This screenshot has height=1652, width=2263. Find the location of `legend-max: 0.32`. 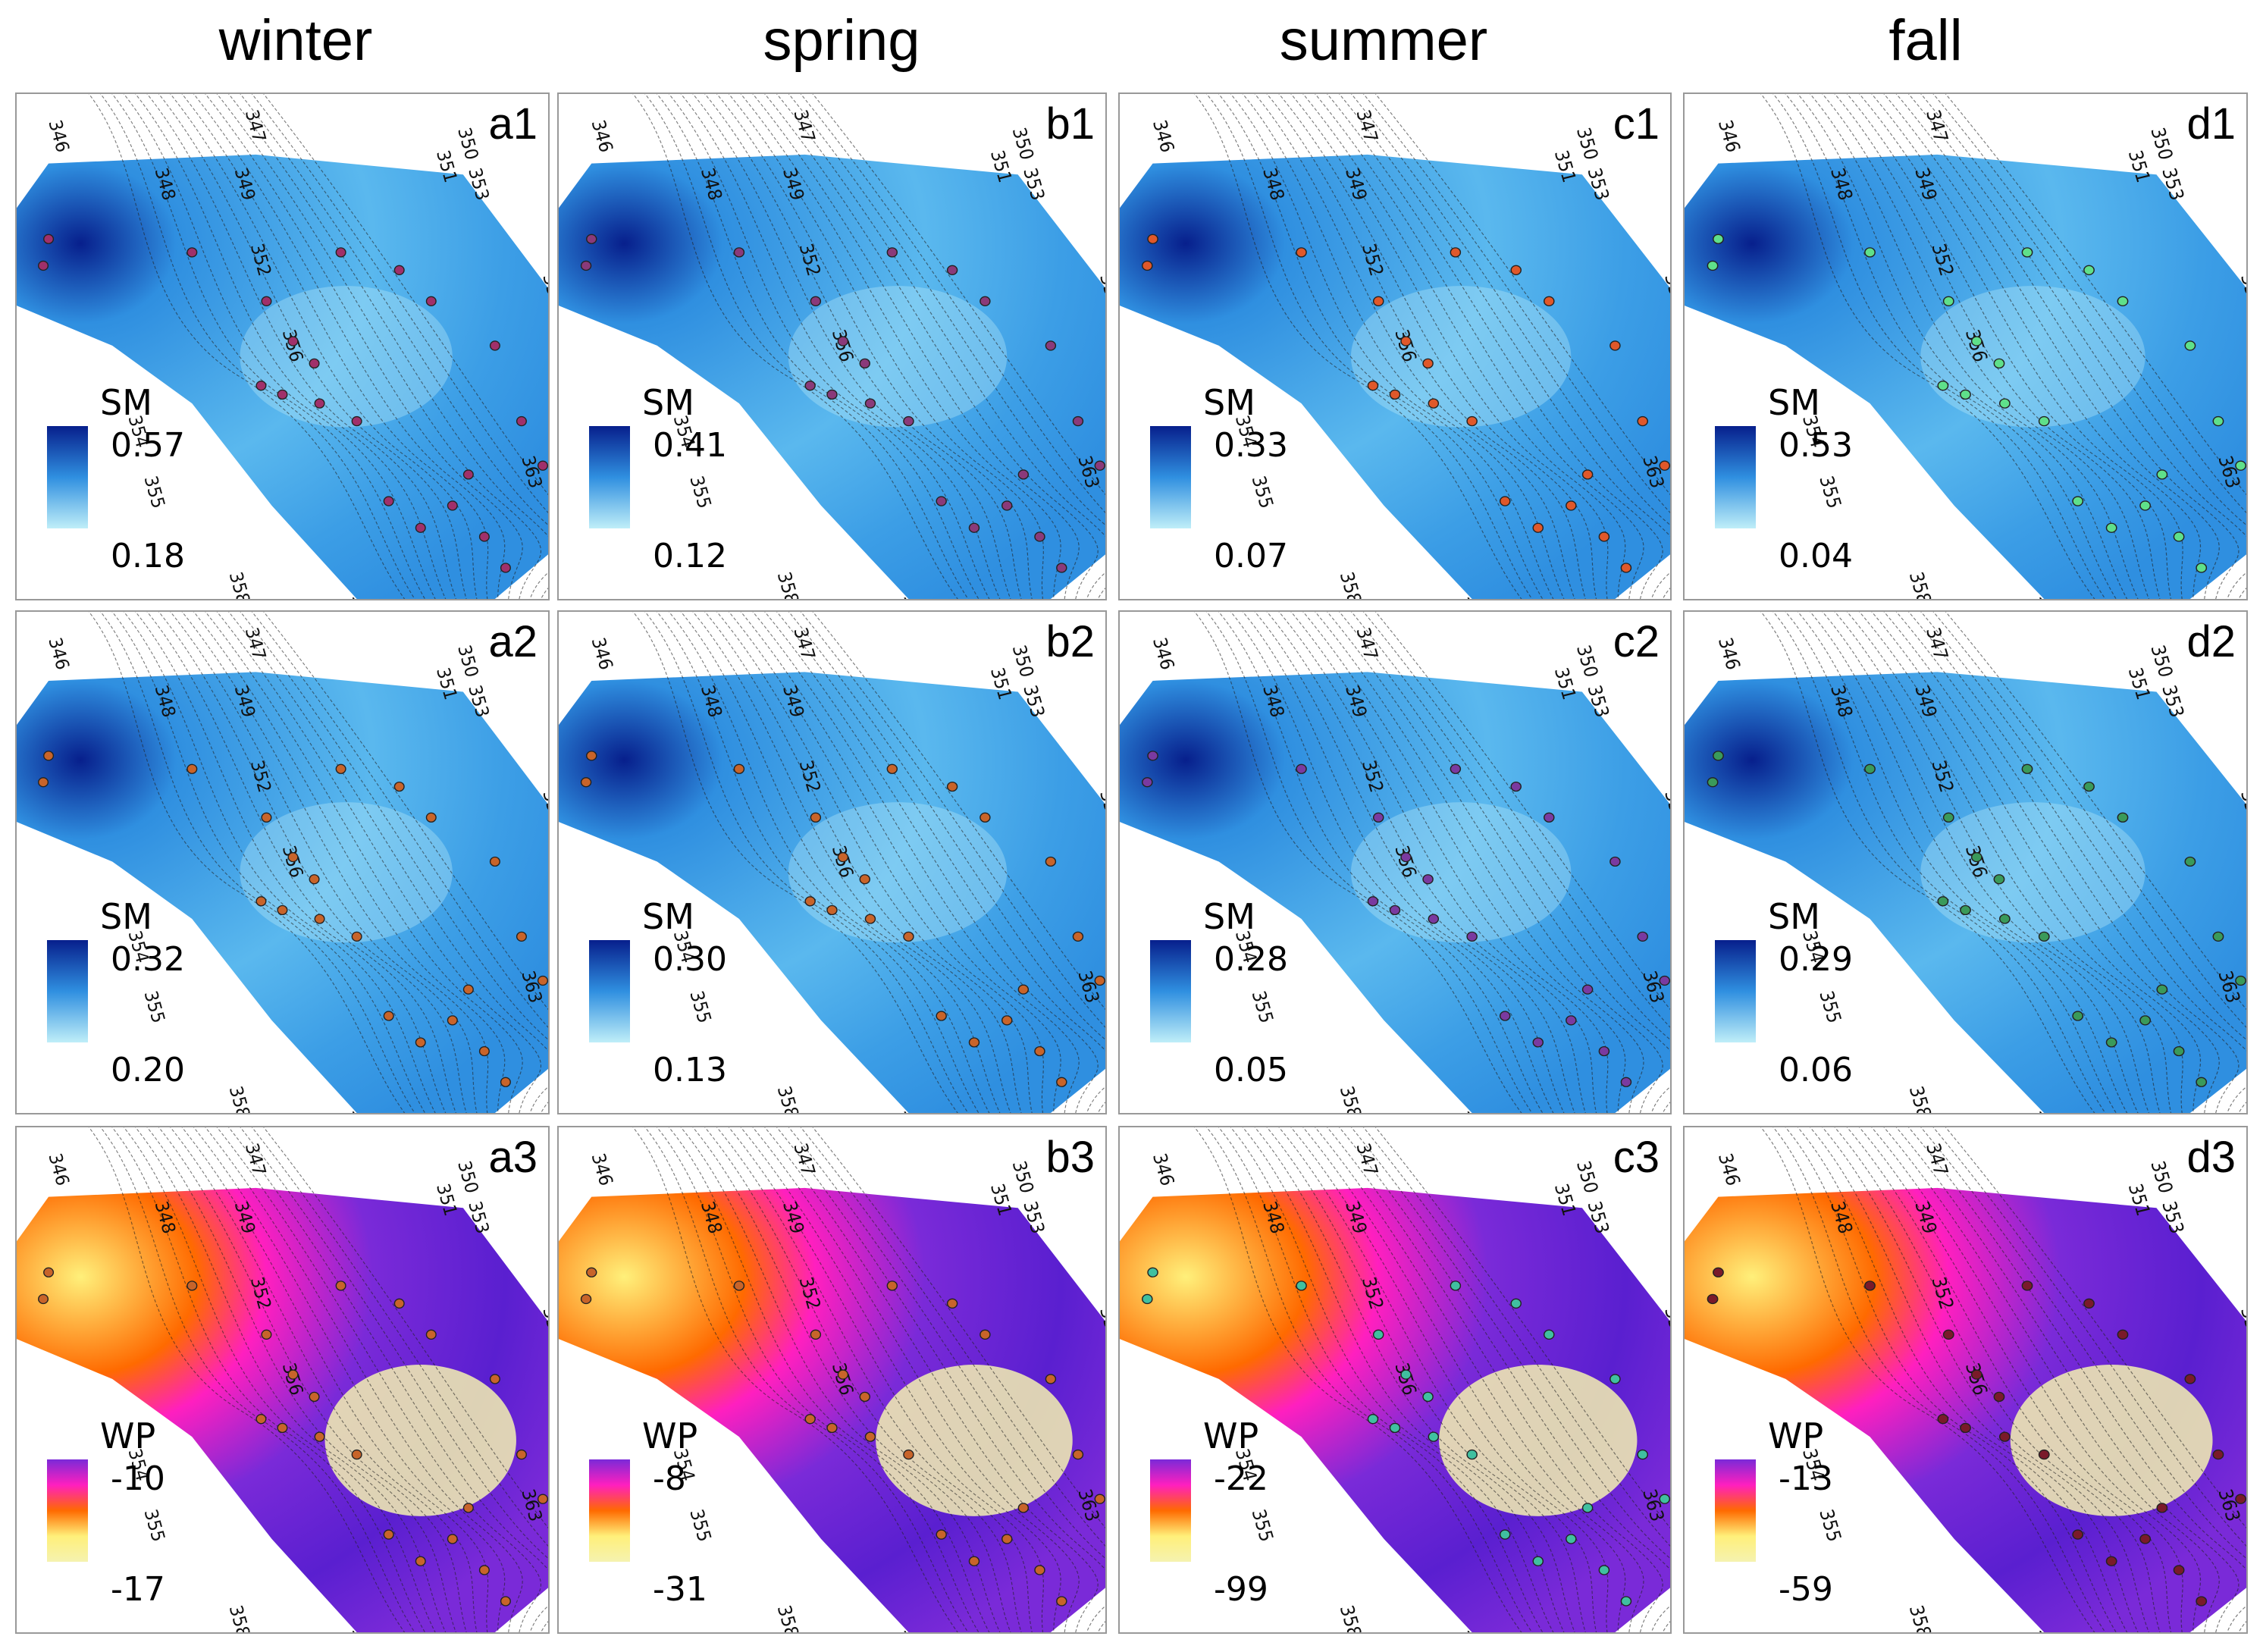

legend-max: 0.32 is located at coordinates (148, 959).